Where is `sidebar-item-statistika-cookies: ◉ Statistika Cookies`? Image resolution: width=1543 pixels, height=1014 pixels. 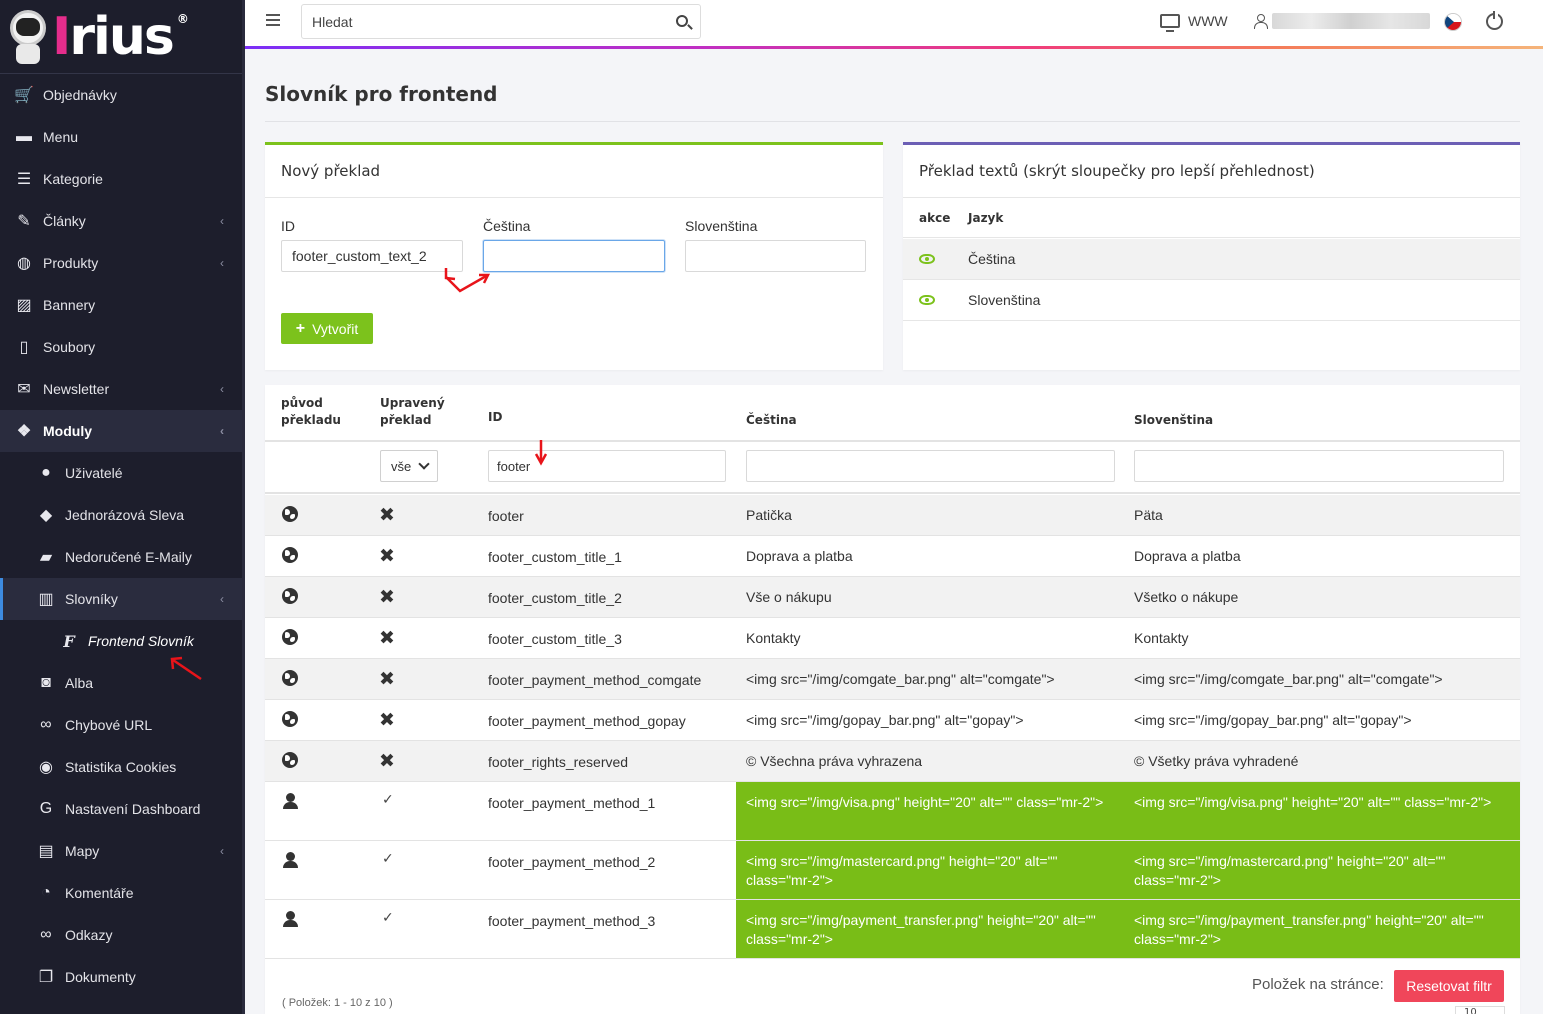
sidebar-item-statistika-cookies: ◉ Statistika Cookies is located at coordinates (121, 767).